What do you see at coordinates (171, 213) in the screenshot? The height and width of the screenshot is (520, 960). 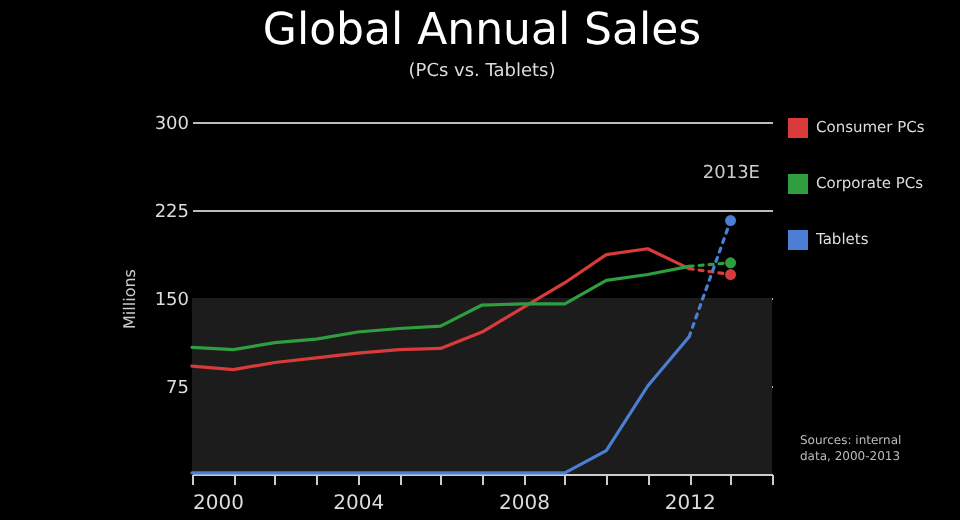 I see `y-tick-label: 225` at bounding box center [171, 213].